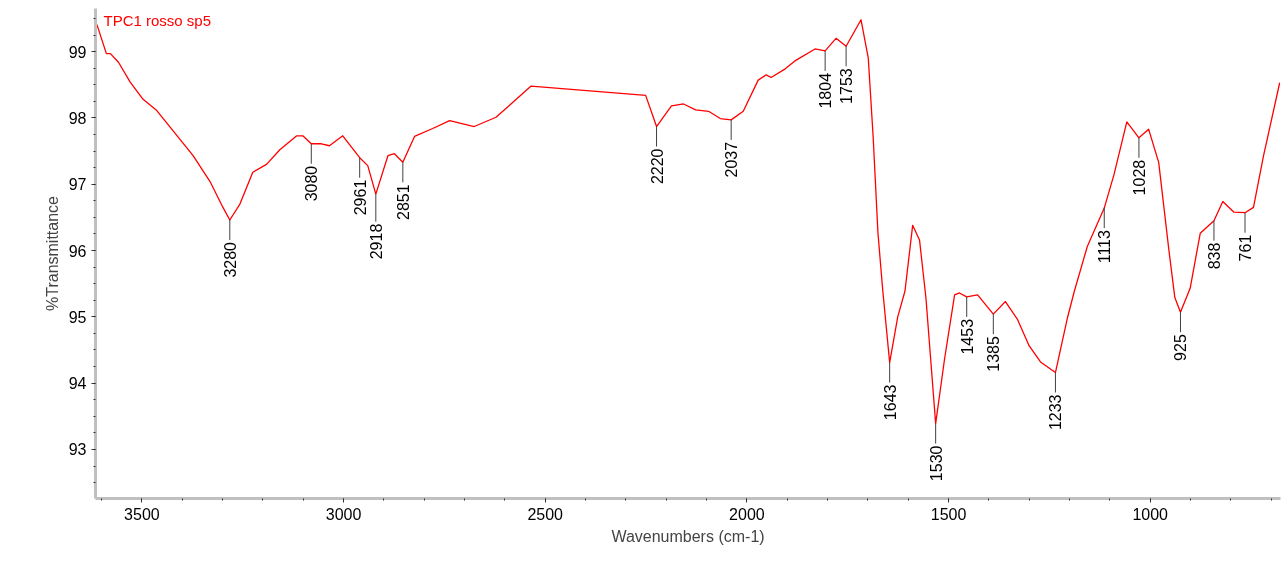 This screenshot has height=572, width=1287. Describe the element at coordinates (826, 90) in the screenshot. I see `annotation: 1804` at that location.